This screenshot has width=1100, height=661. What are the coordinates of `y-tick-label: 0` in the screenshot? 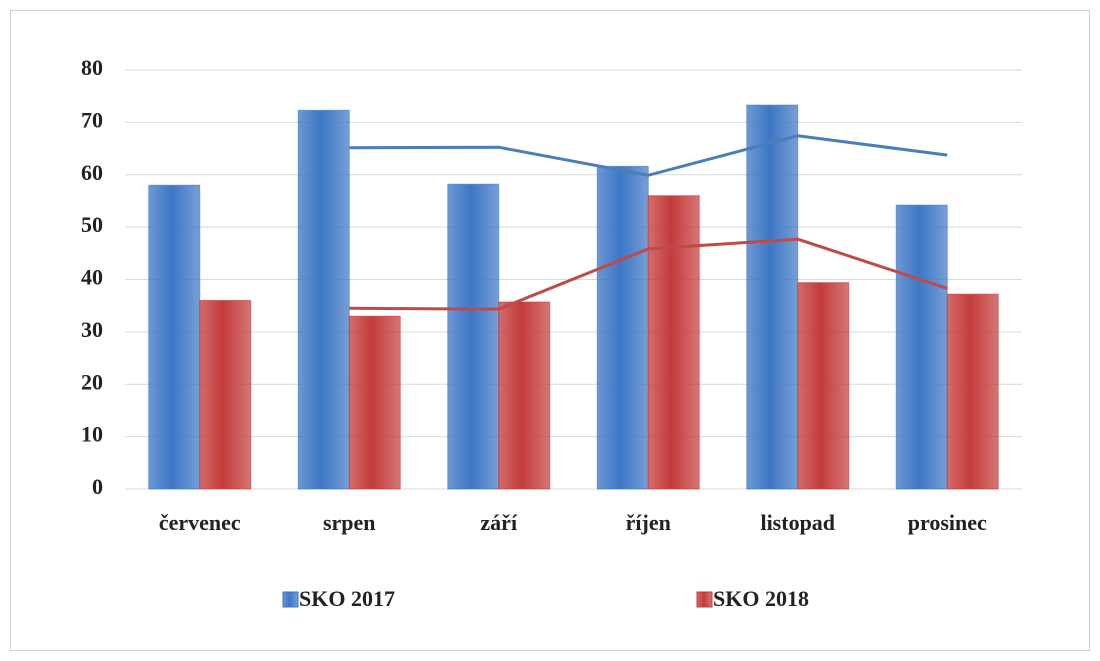 It's located at (97, 486).